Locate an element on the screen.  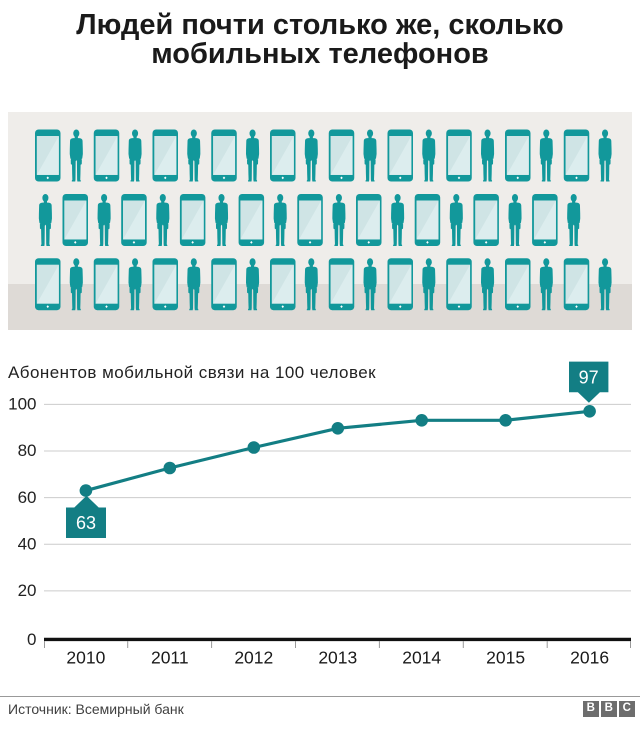
svg-text: 0 is located at coordinates (31, 639).